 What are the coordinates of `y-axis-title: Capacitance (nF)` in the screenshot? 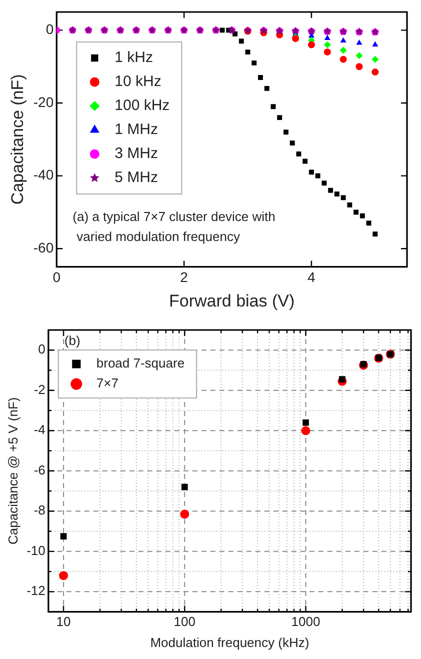 It's located at (17, 139).